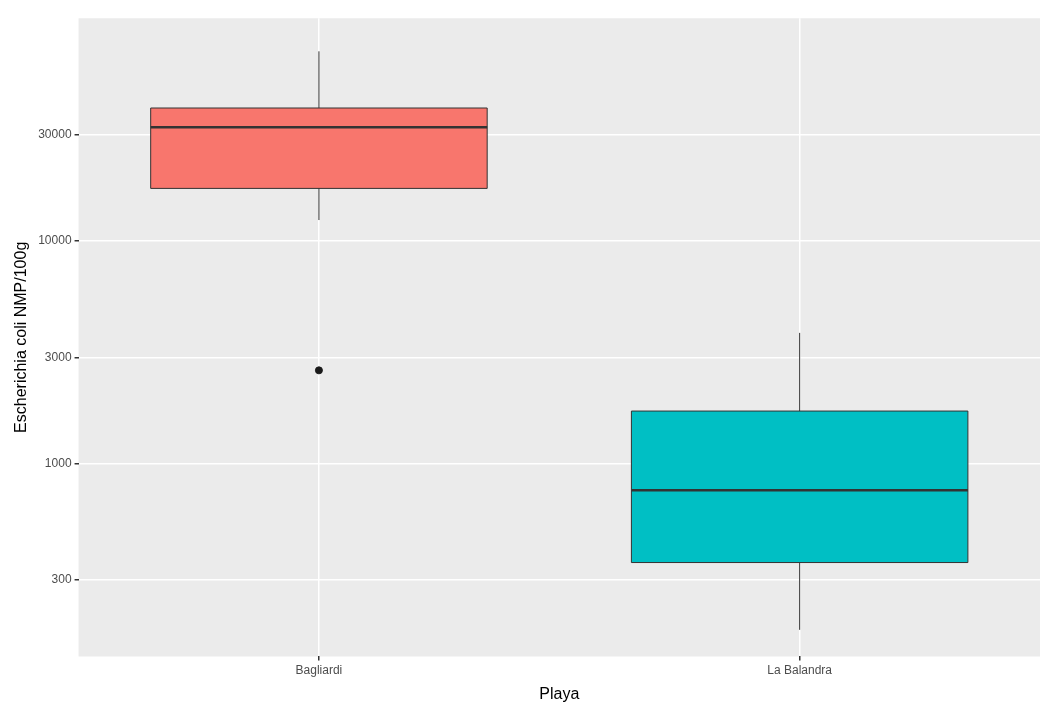 This screenshot has width=1056, height=716. I want to click on y-axis-title: Escherichia coli NMP/100g, so click(21, 337).